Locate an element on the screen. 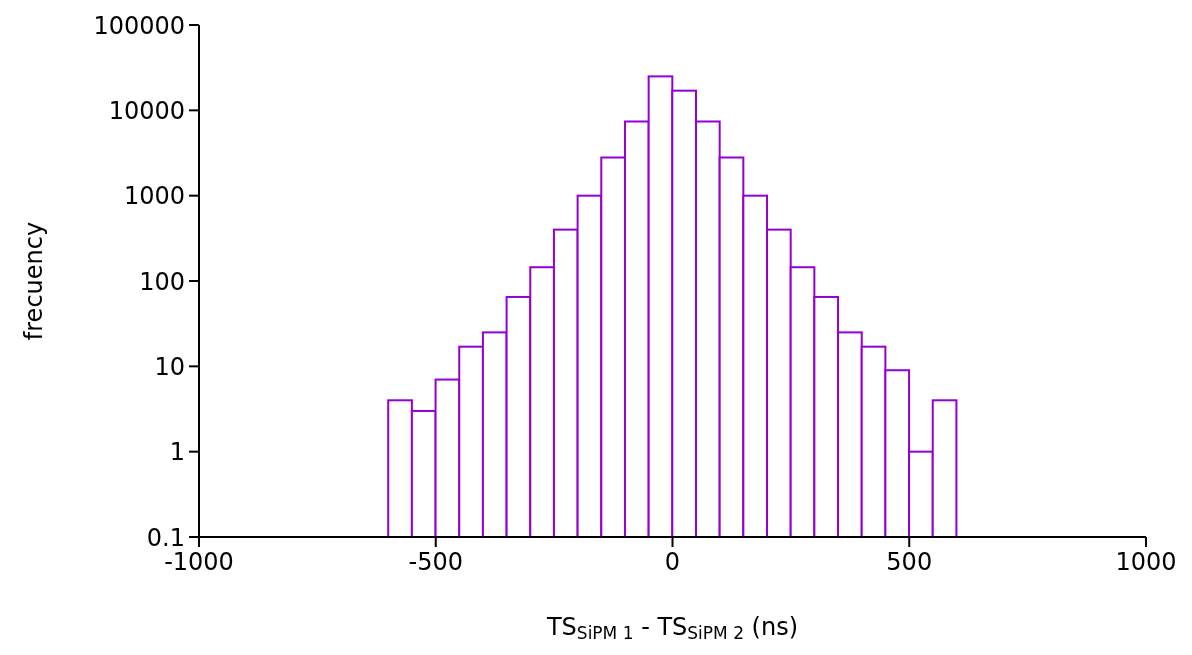 The width and height of the screenshot is (1192, 655). x-tick-label: 1000 is located at coordinates (1146, 562).